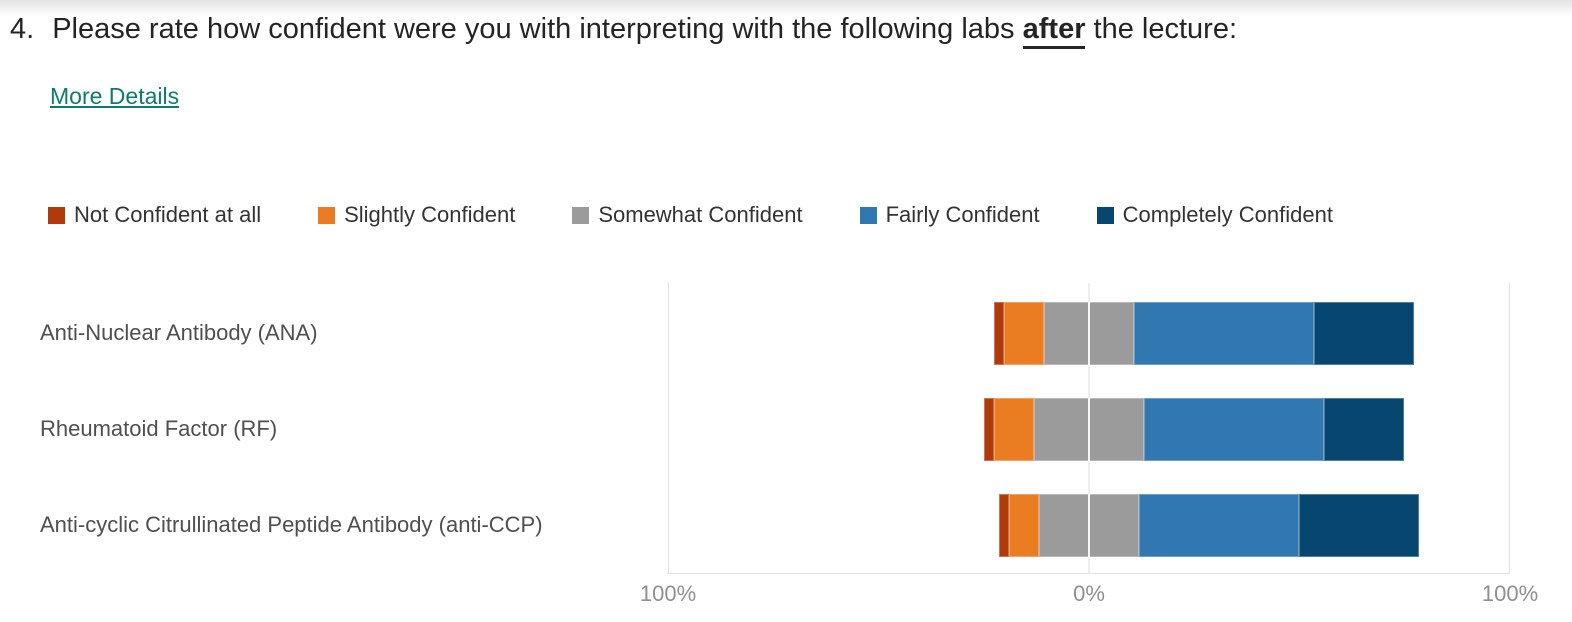  Describe the element at coordinates (430, 214) in the screenshot. I see `legend-item-label: Slightly Confident` at that location.